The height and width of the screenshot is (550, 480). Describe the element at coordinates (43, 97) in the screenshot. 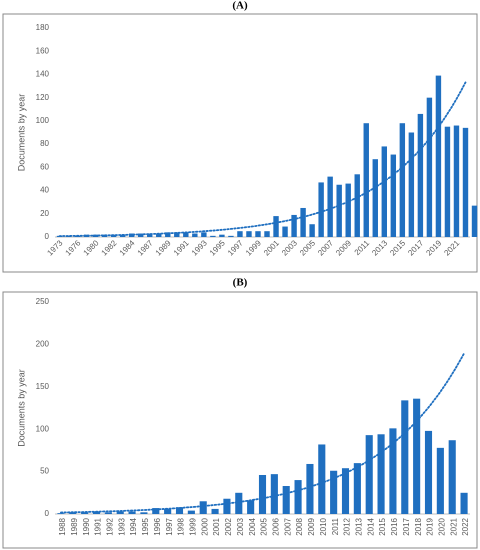

I see `y-tick-label: 120` at that location.